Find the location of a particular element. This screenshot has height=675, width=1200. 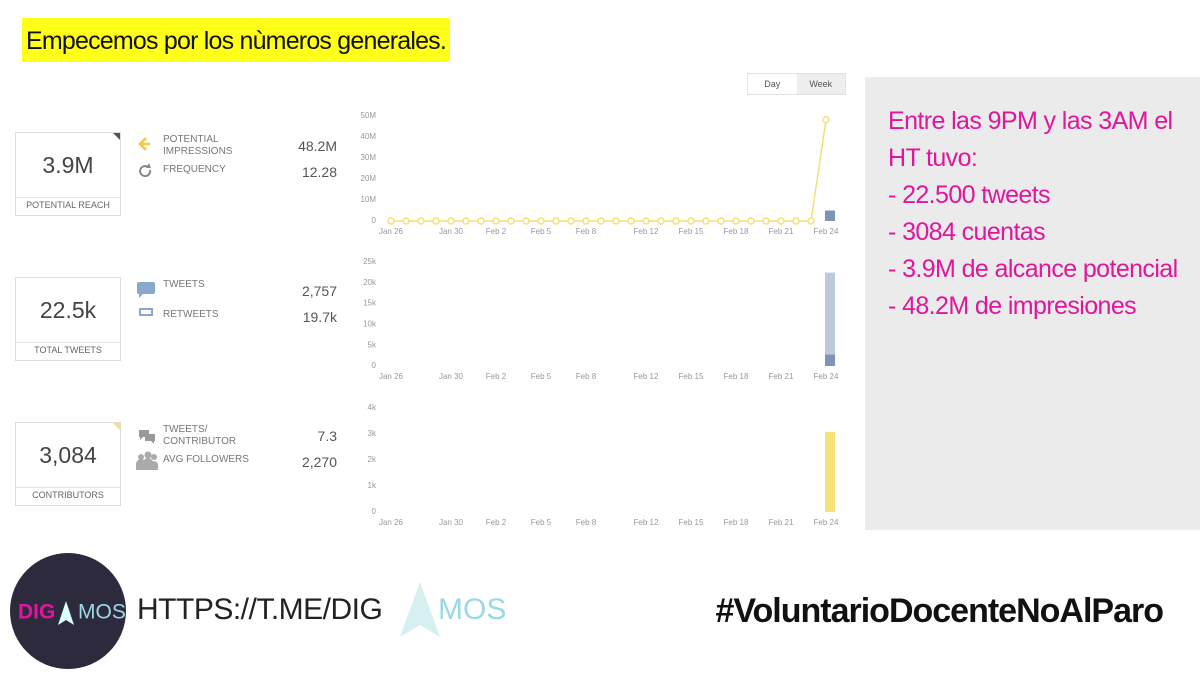

x-tick-label: Feb 15 is located at coordinates (691, 231).